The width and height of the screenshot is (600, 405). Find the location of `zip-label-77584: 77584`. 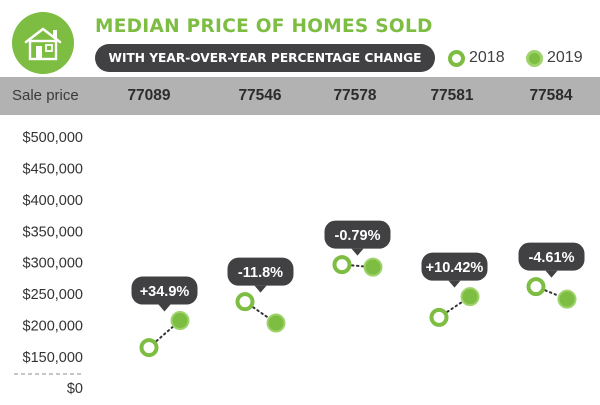

zip-label-77584: 77584 is located at coordinates (551, 95).